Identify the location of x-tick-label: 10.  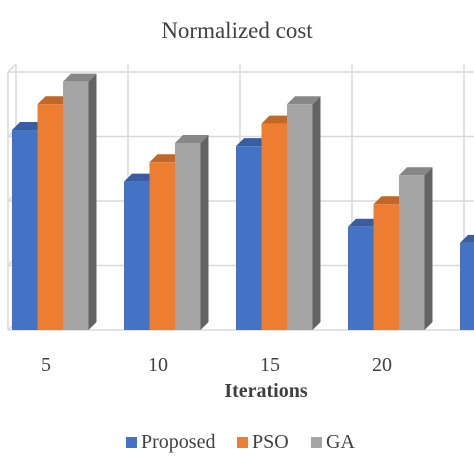
(158, 365).